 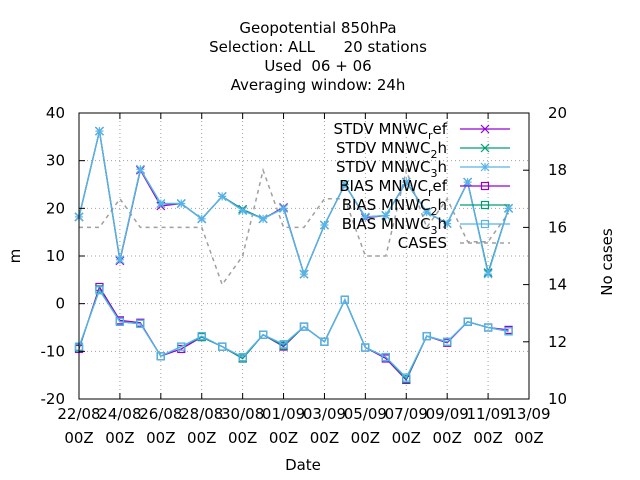 What do you see at coordinates (78, 414) in the screenshot?
I see `x-tick-label: 22/08` at bounding box center [78, 414].